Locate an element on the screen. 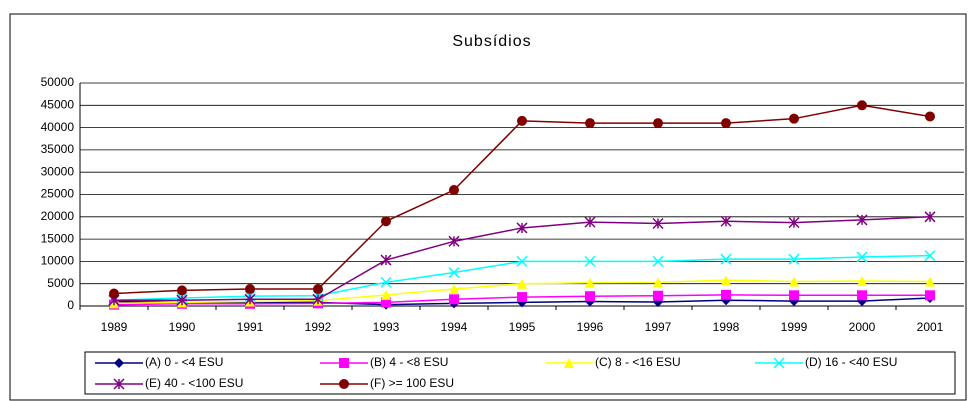 The width and height of the screenshot is (975, 401). x-tick-label: 1999 is located at coordinates (794, 327).